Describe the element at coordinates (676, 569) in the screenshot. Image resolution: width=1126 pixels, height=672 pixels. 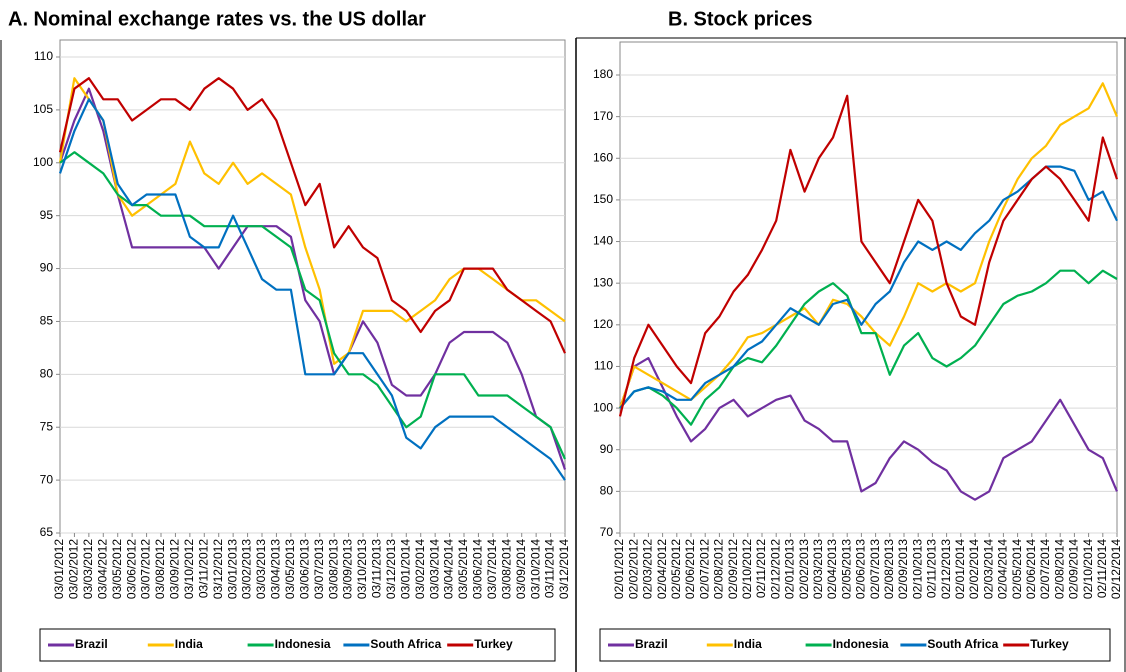
I see `x-tick-label: 02/05/2012` at that location.